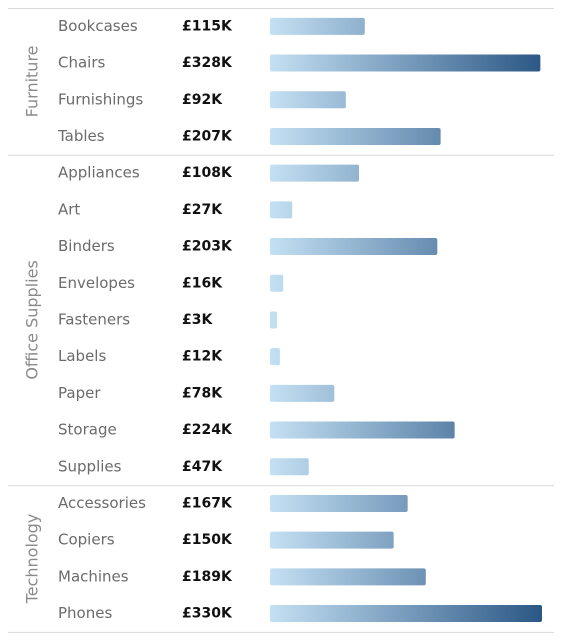 The height and width of the screenshot is (641, 562). What do you see at coordinates (82, 356) in the screenshot?
I see `category-label: Labels` at bounding box center [82, 356].